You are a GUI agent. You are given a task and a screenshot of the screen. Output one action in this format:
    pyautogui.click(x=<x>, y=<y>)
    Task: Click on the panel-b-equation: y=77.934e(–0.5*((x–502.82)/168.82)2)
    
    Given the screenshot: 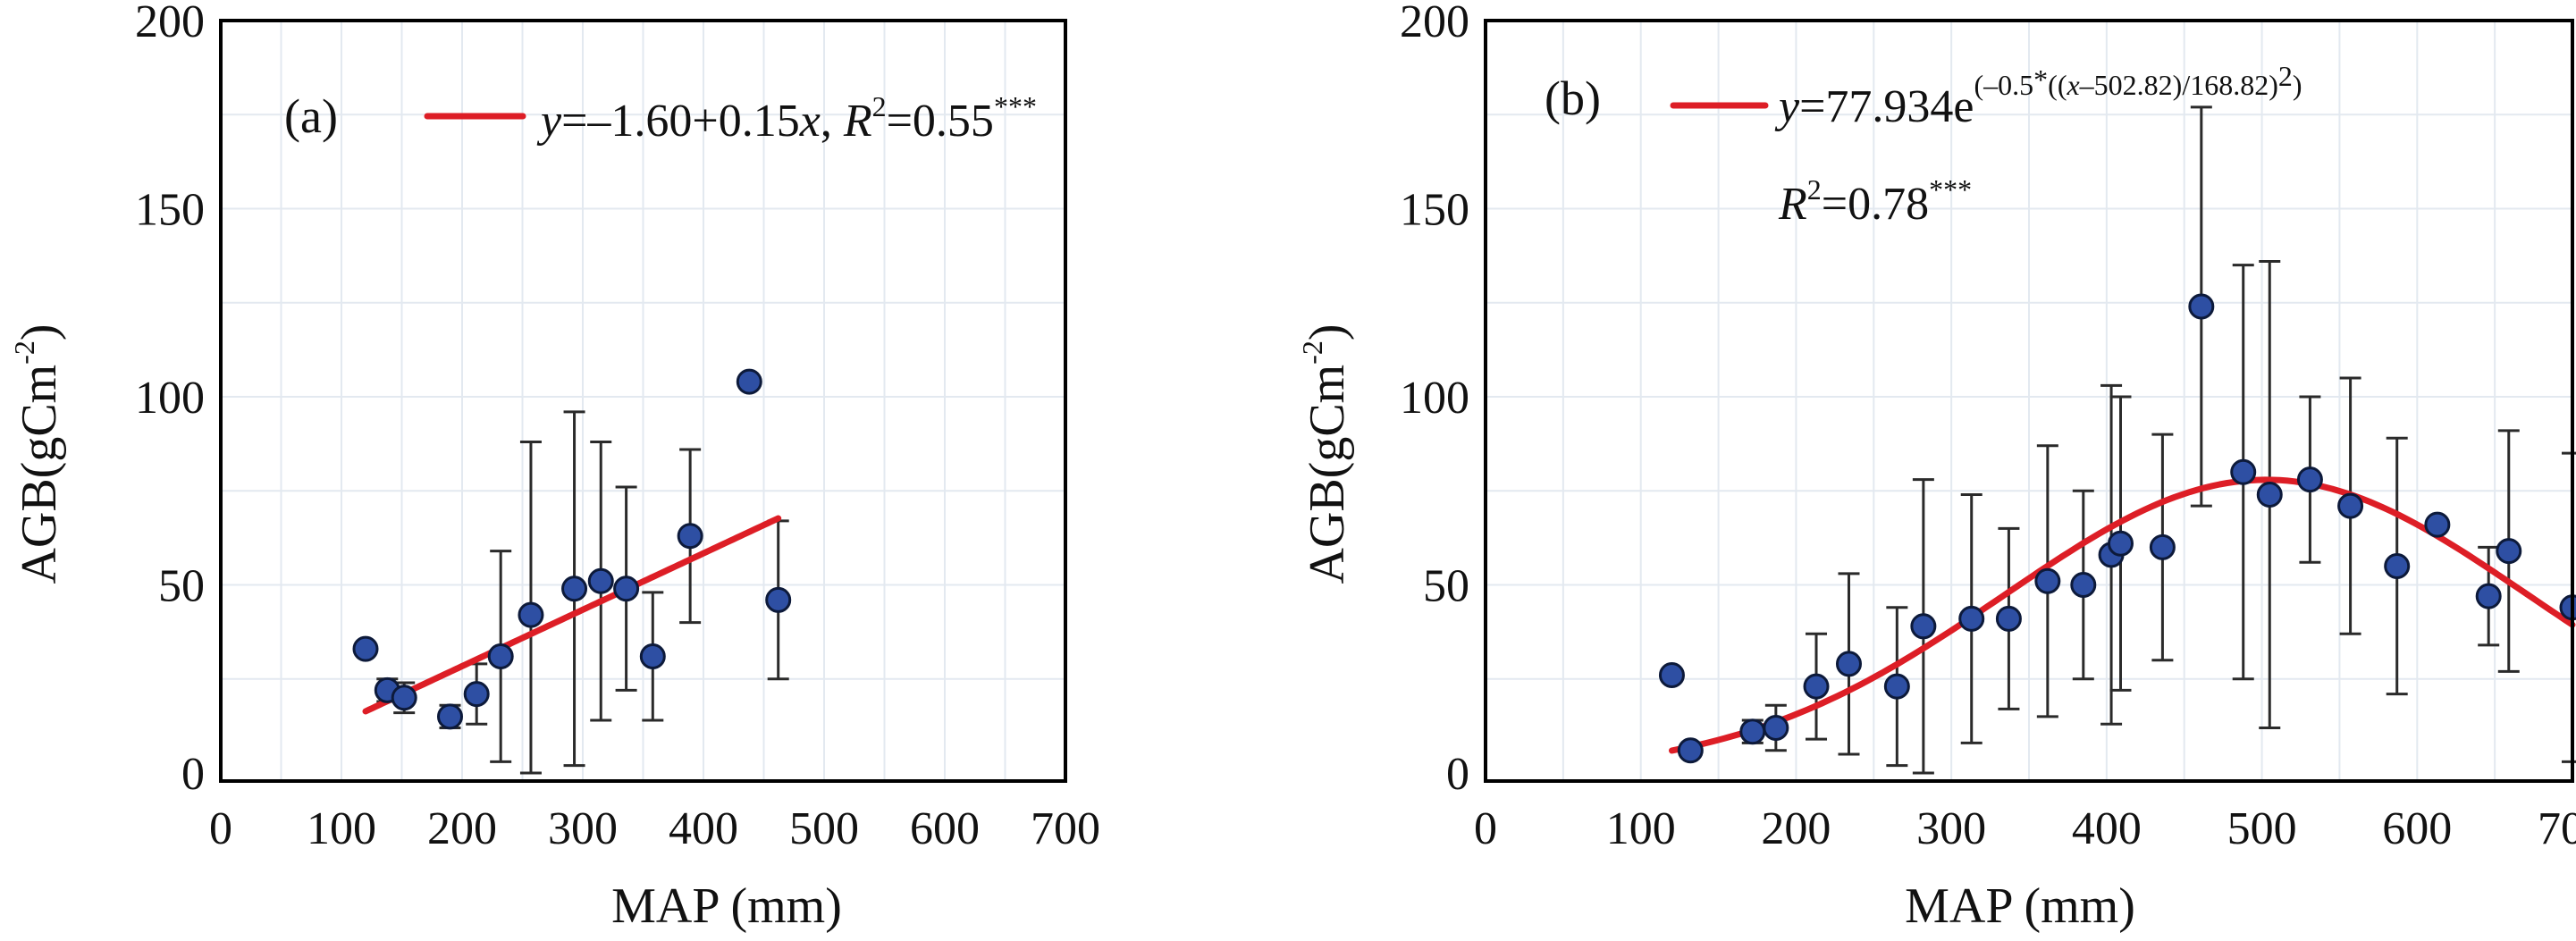 What is the action you would take?
    pyautogui.click(x=2038, y=96)
    